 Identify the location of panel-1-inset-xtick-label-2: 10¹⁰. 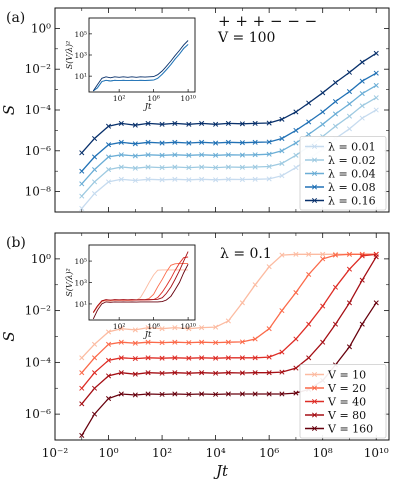
(188, 326).